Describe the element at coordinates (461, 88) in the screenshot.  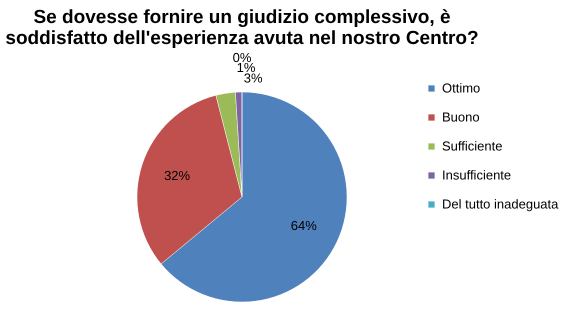
I see `legend-label: Ottimo` at that location.